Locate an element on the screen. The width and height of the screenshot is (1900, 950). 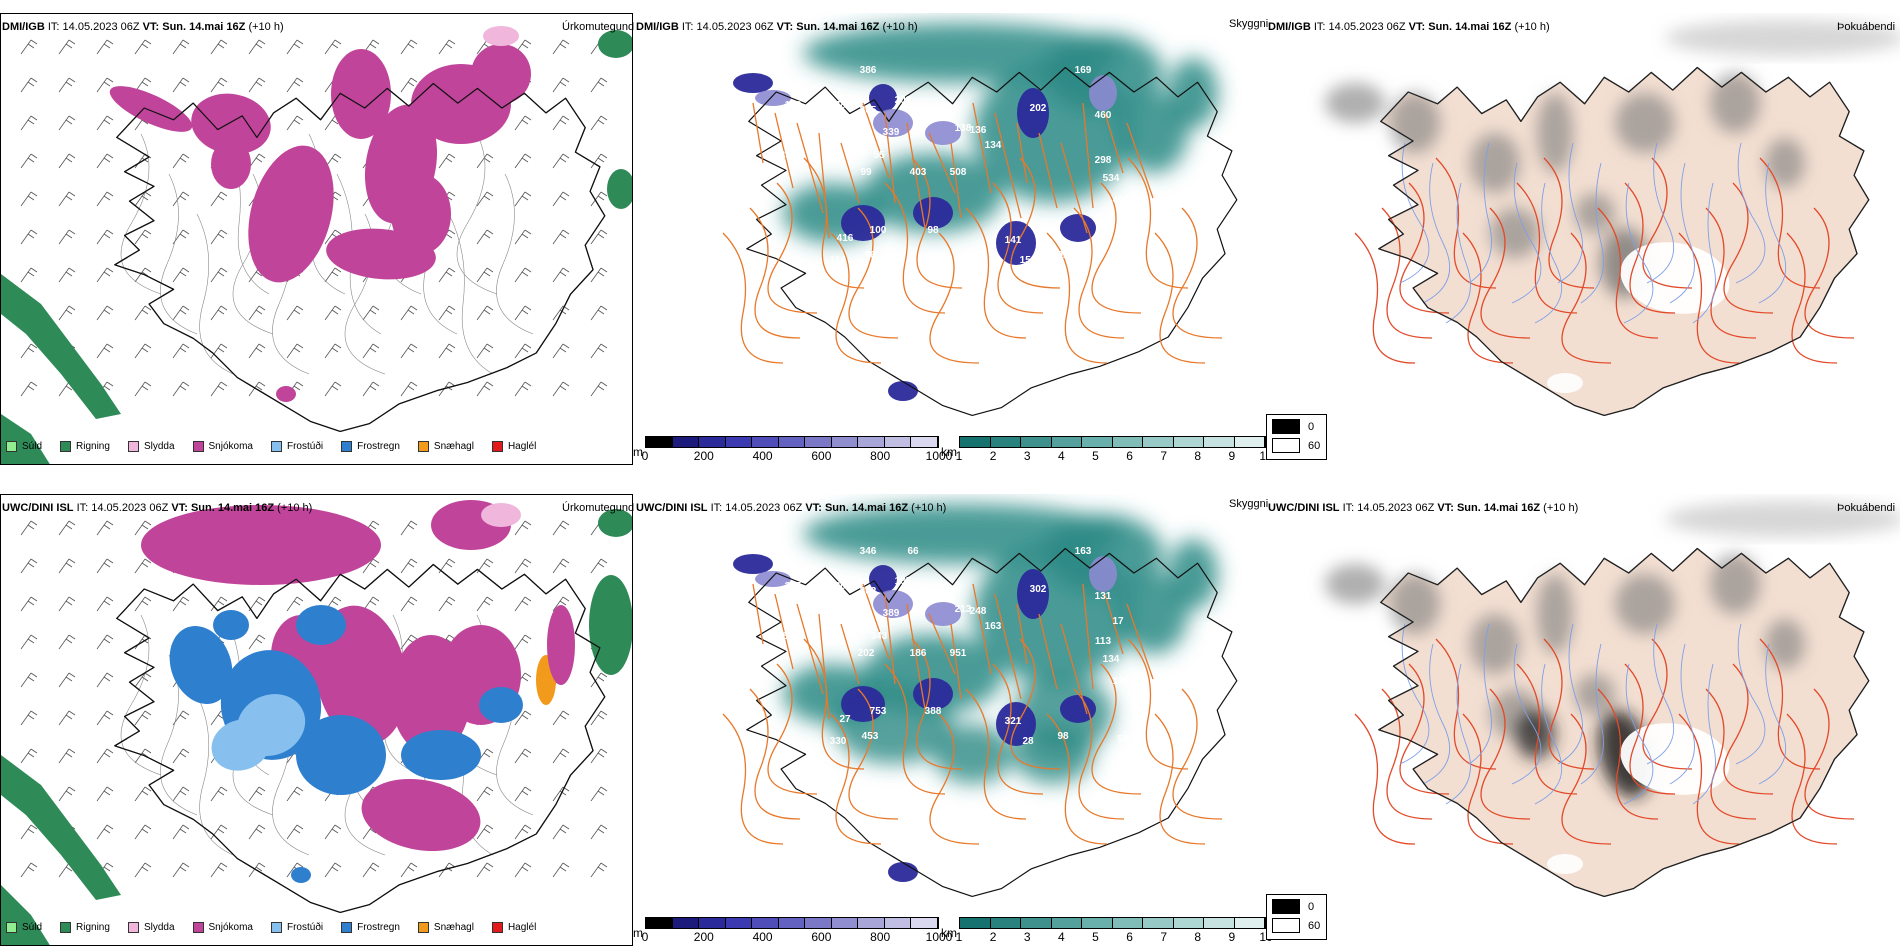
visibility-colorbar-dmi: km12345678910 is located at coordinates (1107, 449).